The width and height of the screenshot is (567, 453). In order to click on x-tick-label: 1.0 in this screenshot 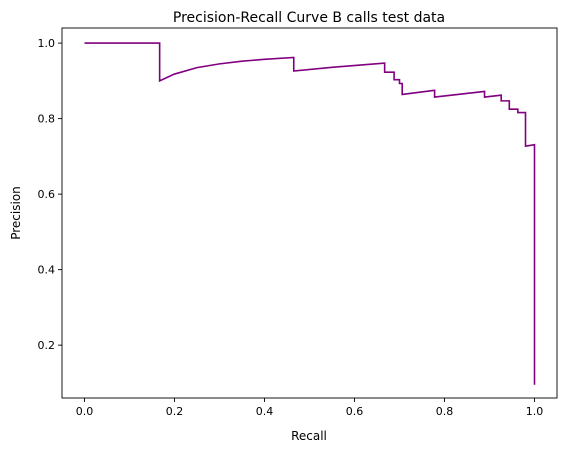, I will do `click(535, 411)`.